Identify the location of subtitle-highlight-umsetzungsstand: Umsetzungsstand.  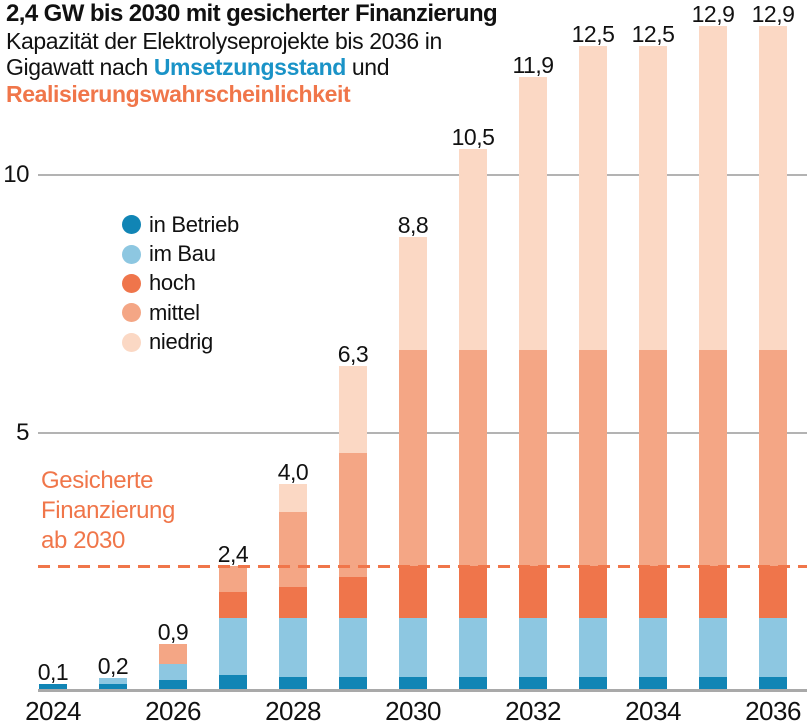
(249, 67).